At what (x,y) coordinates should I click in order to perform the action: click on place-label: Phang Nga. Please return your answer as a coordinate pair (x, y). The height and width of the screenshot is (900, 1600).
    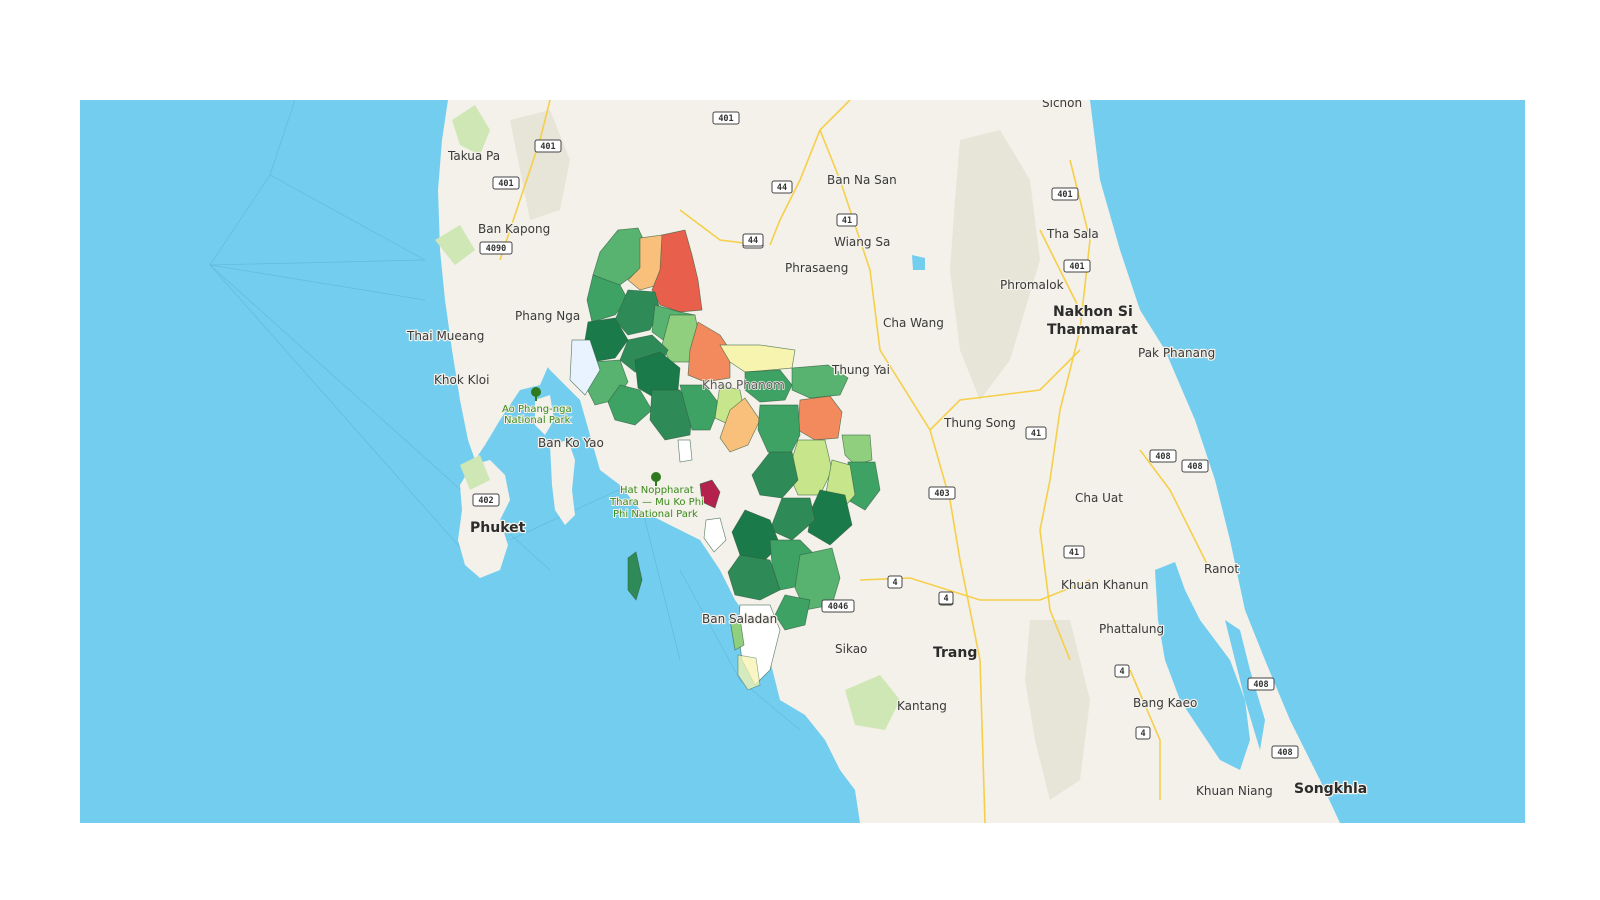
    Looking at the image, I should click on (547, 316).